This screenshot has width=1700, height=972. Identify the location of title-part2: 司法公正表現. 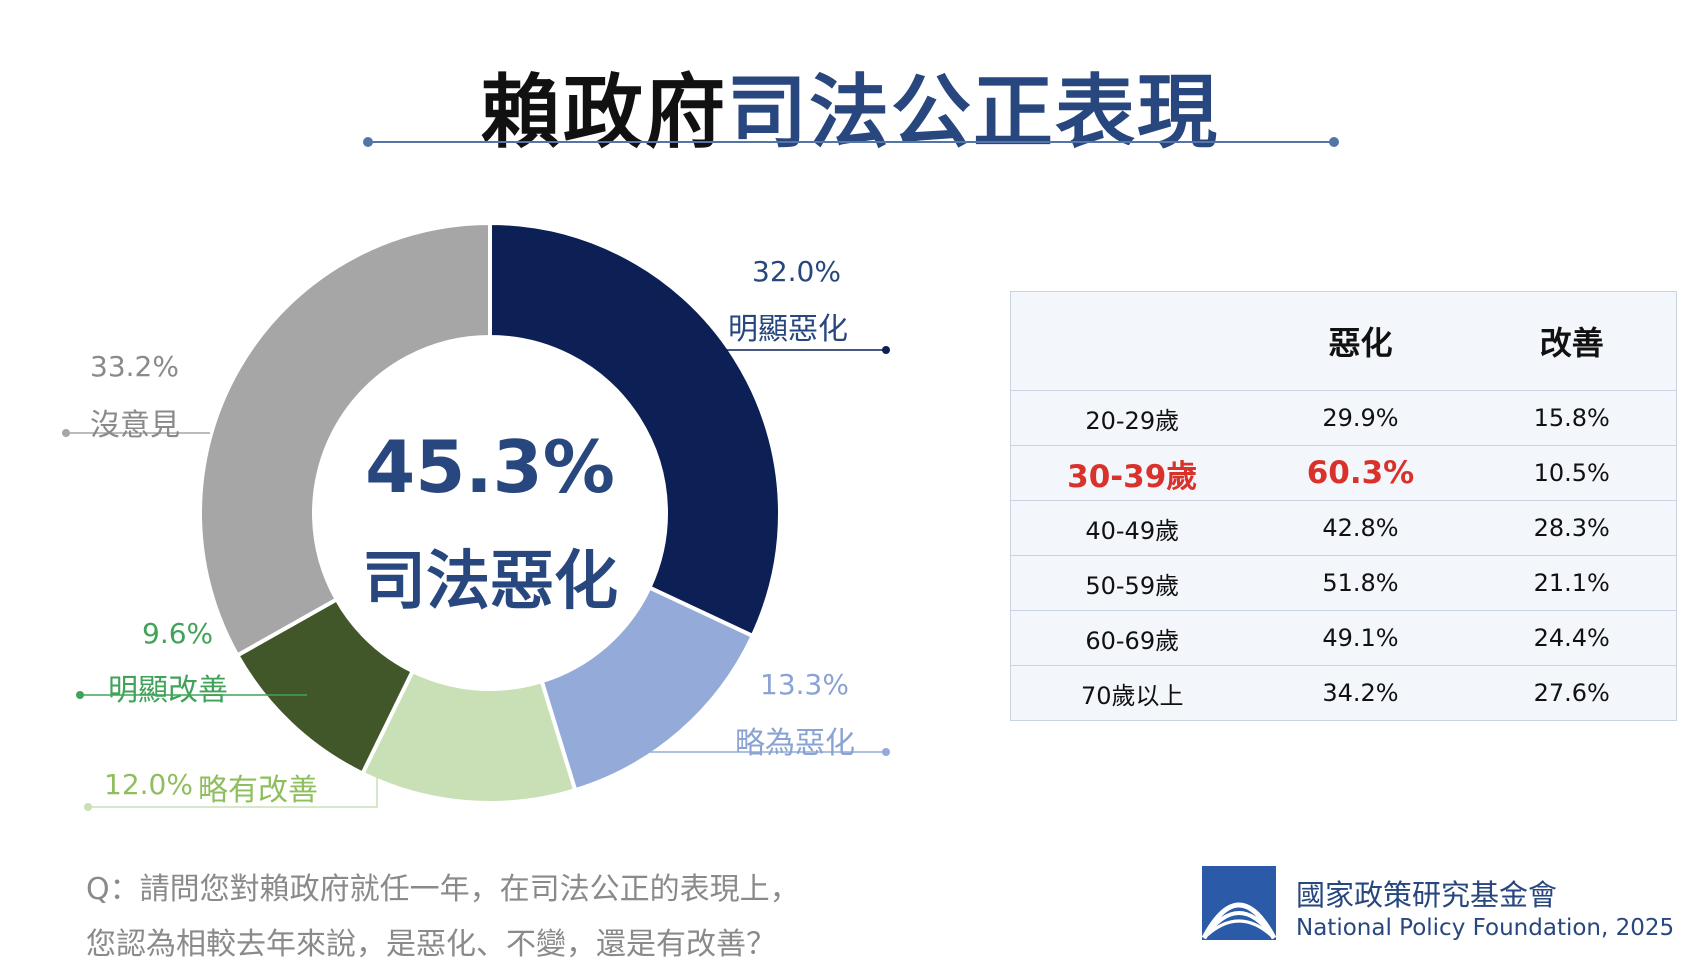
(973, 112).